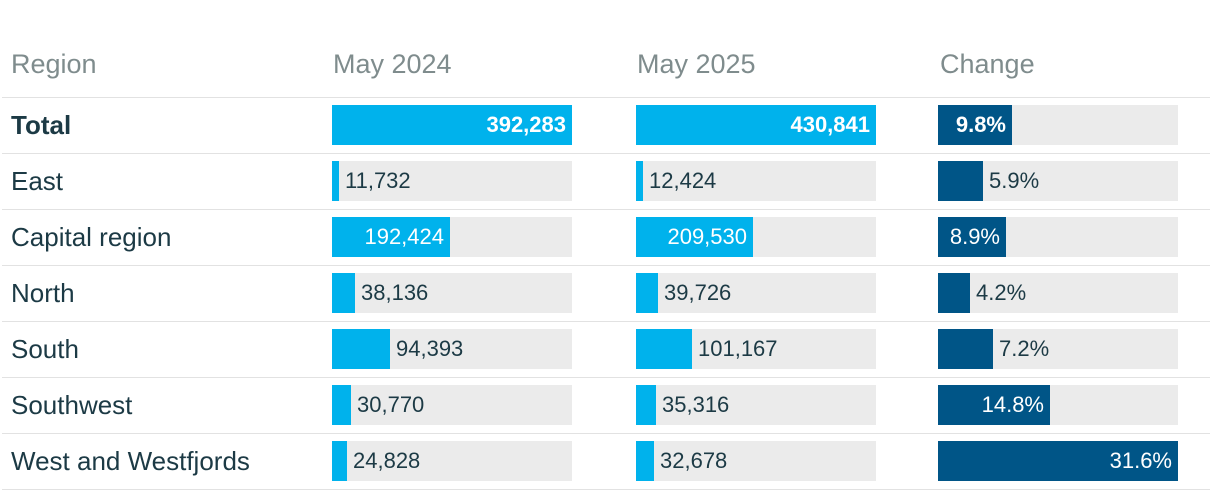 The image size is (1220, 500). I want to click on change-track: 7.2%, so click(1058, 349).